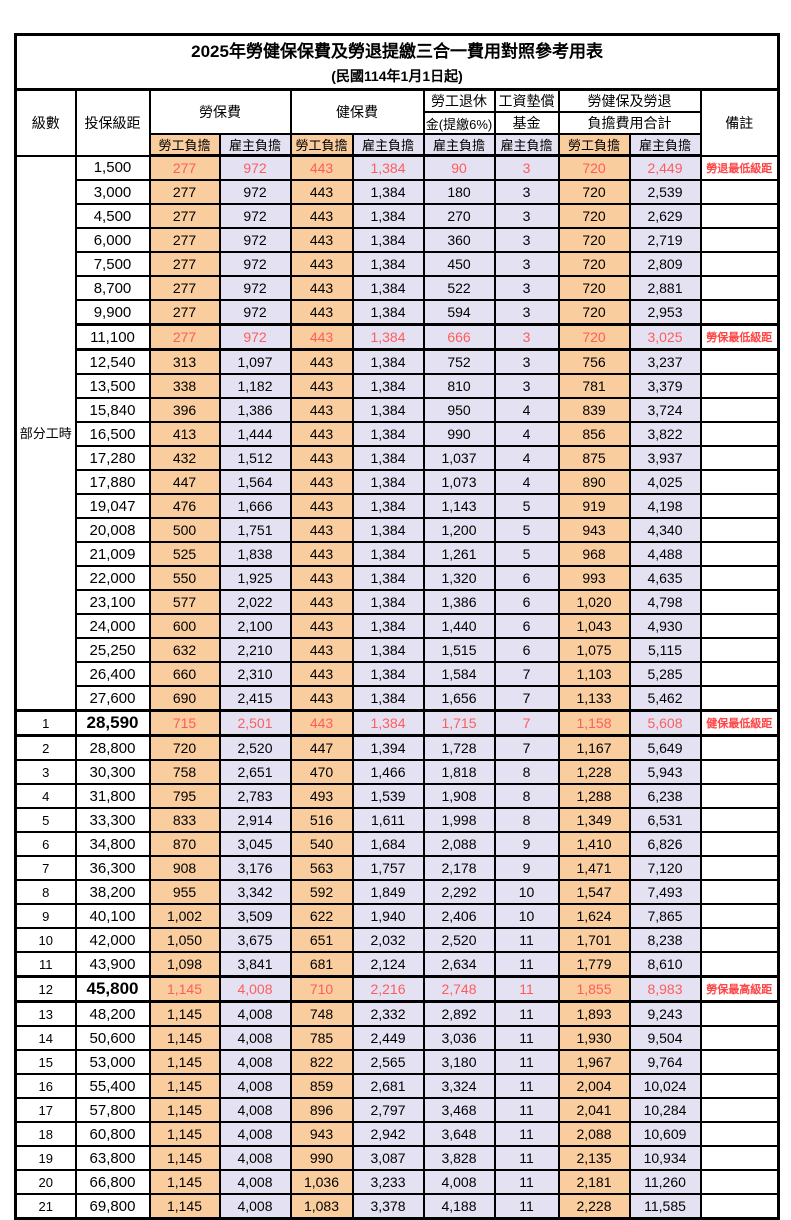 This screenshot has height=1220, width=791. Describe the element at coordinates (112, 964) in the screenshot. I see `bracket-cell: 43,900` at that location.